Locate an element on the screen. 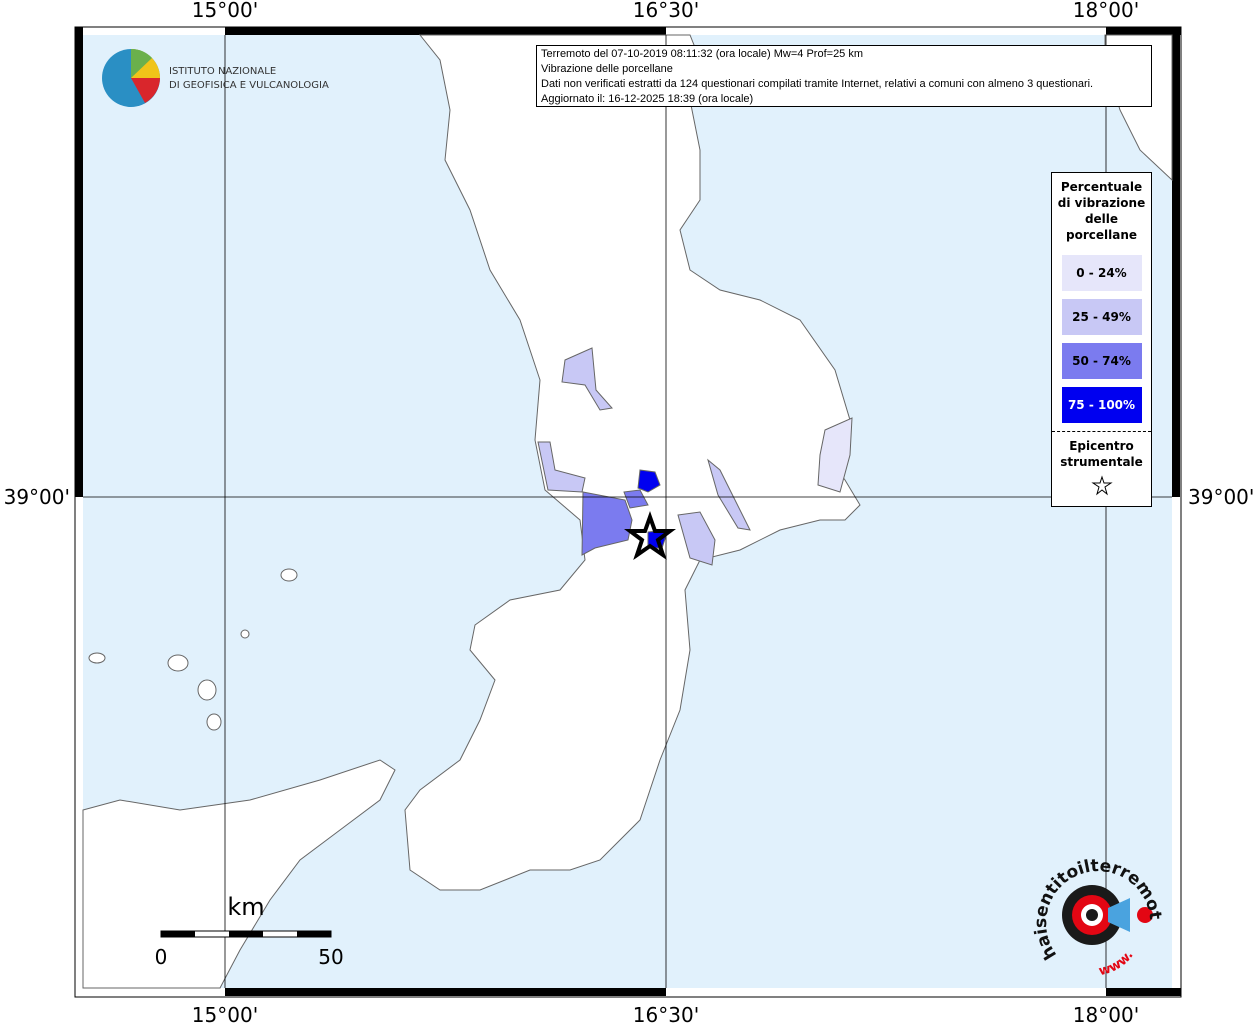  epicenter-star is located at coordinates (650, 536).